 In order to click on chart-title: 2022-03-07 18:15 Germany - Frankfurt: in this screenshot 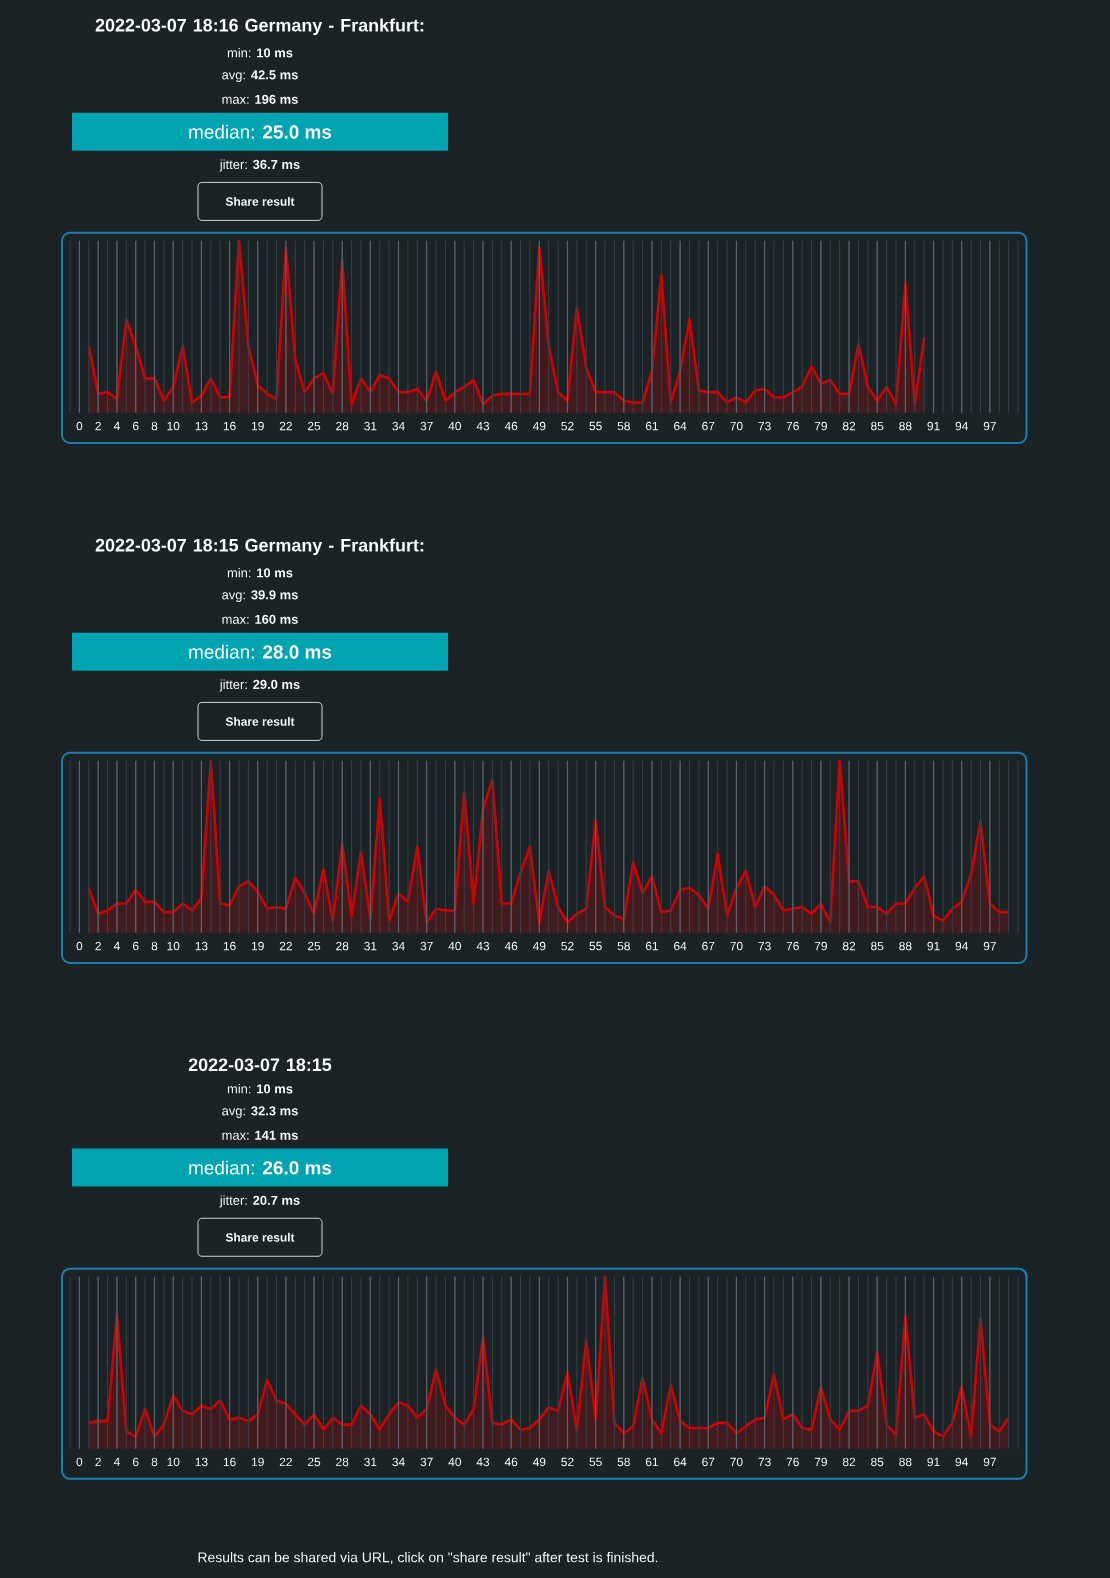, I will do `click(259, 547)`.